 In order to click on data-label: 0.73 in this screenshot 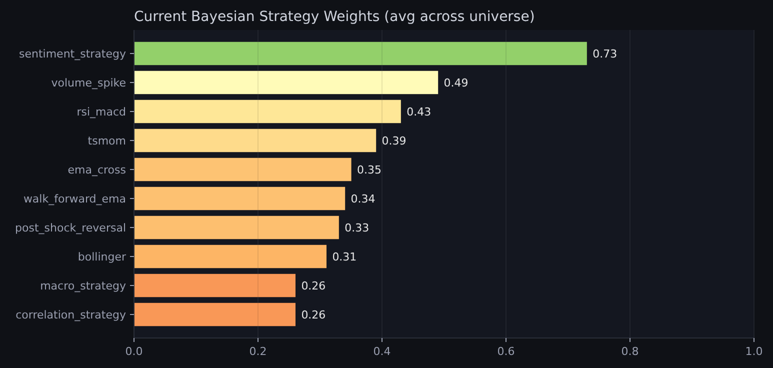, I will do `click(605, 53)`.